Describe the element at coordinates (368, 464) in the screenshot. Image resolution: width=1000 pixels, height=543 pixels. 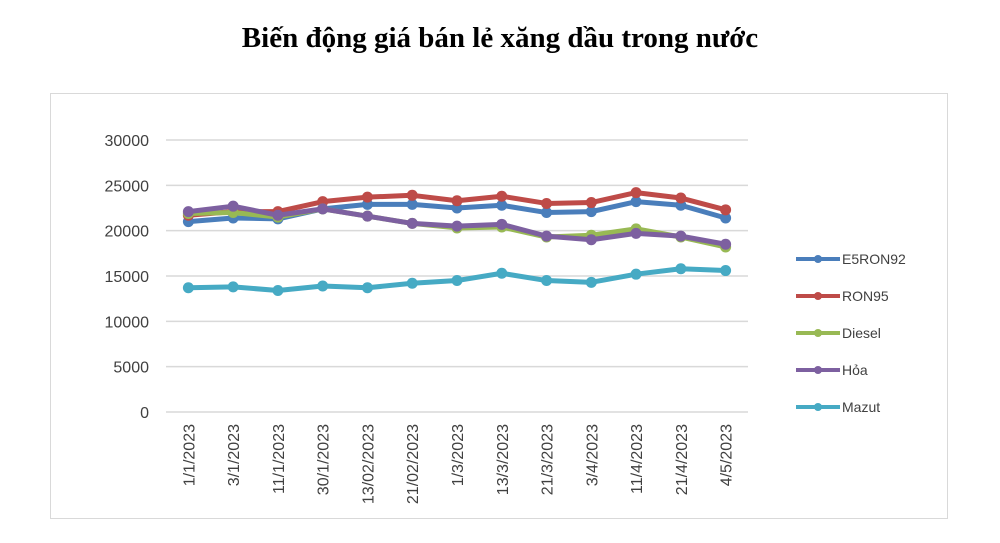
I see `x-tick-label: 13/02/2023` at that location.